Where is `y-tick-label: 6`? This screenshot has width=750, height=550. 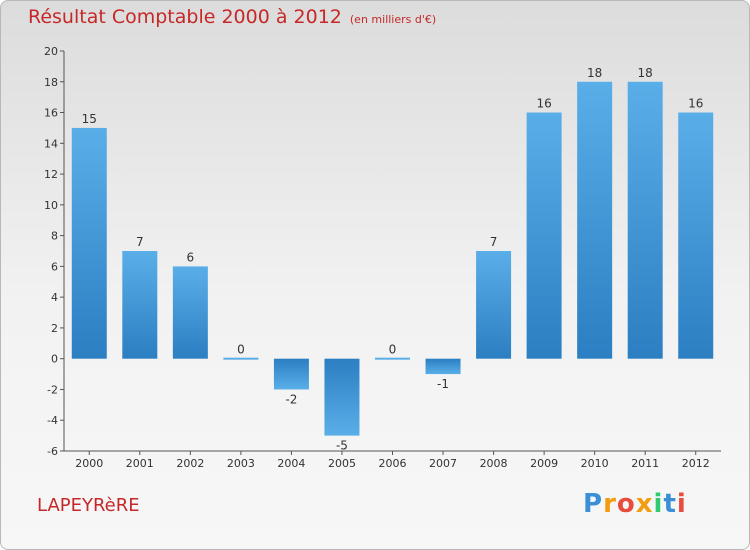
y-tick-label: 6 is located at coordinates (54, 266).